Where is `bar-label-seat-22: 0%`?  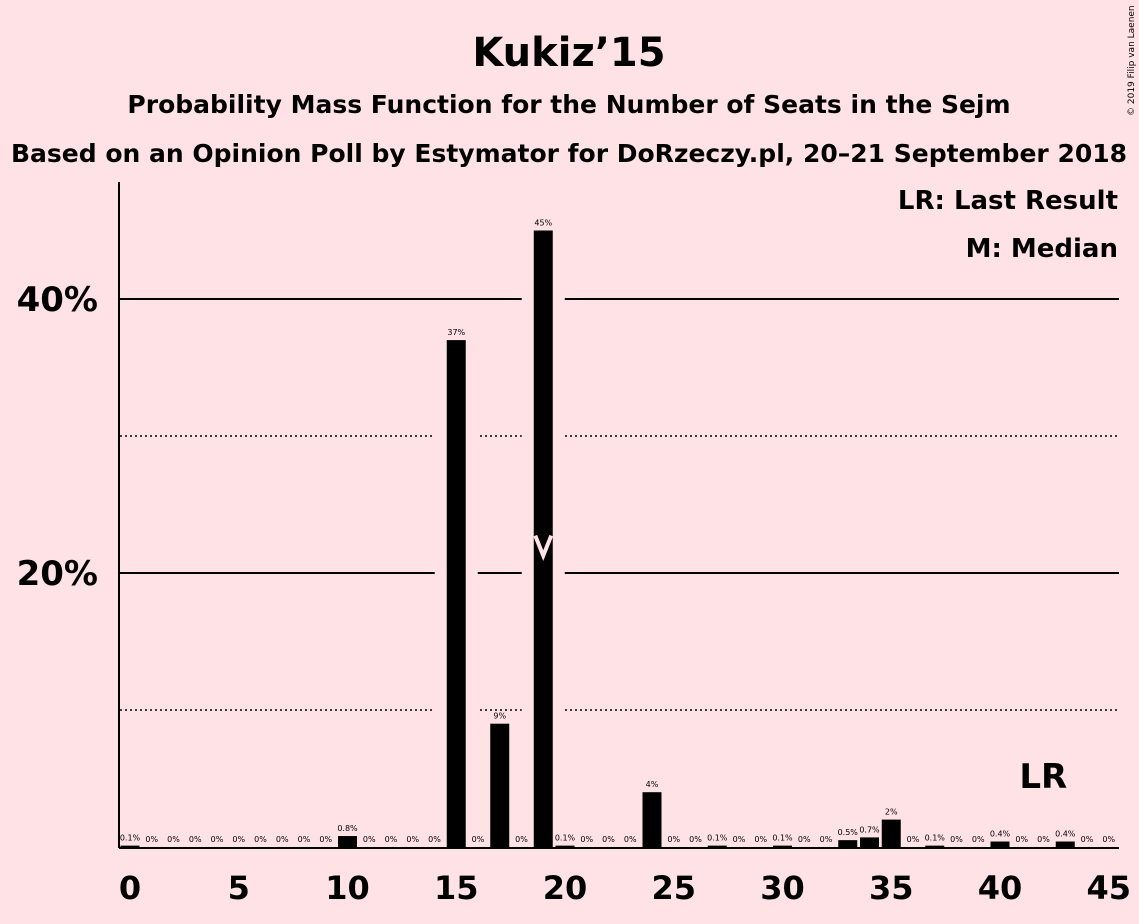
bar-label-seat-22: 0% is located at coordinates (608, 839).